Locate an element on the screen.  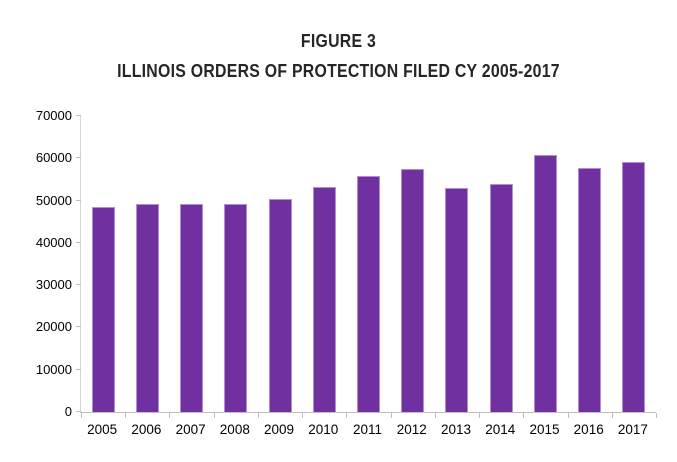
x-axis-tick-label: 2007 is located at coordinates (190, 429).